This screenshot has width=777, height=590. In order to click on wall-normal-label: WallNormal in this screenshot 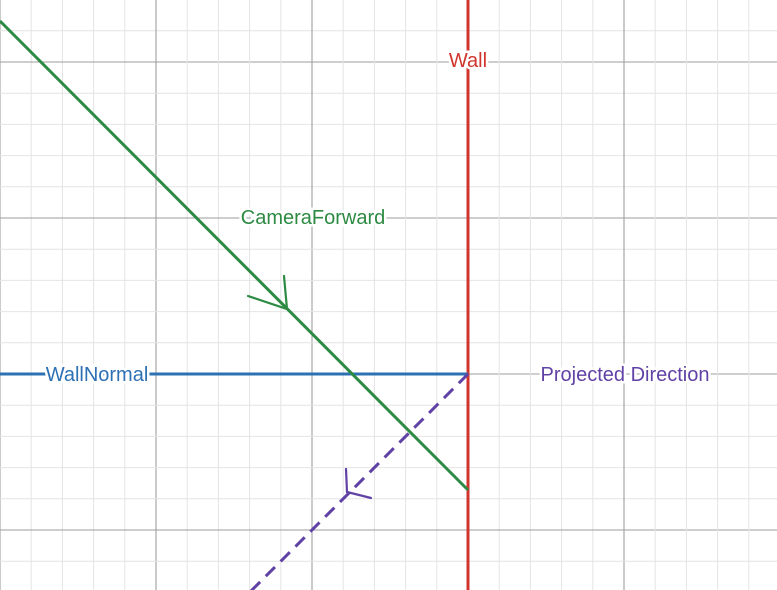, I will do `click(97, 375)`.